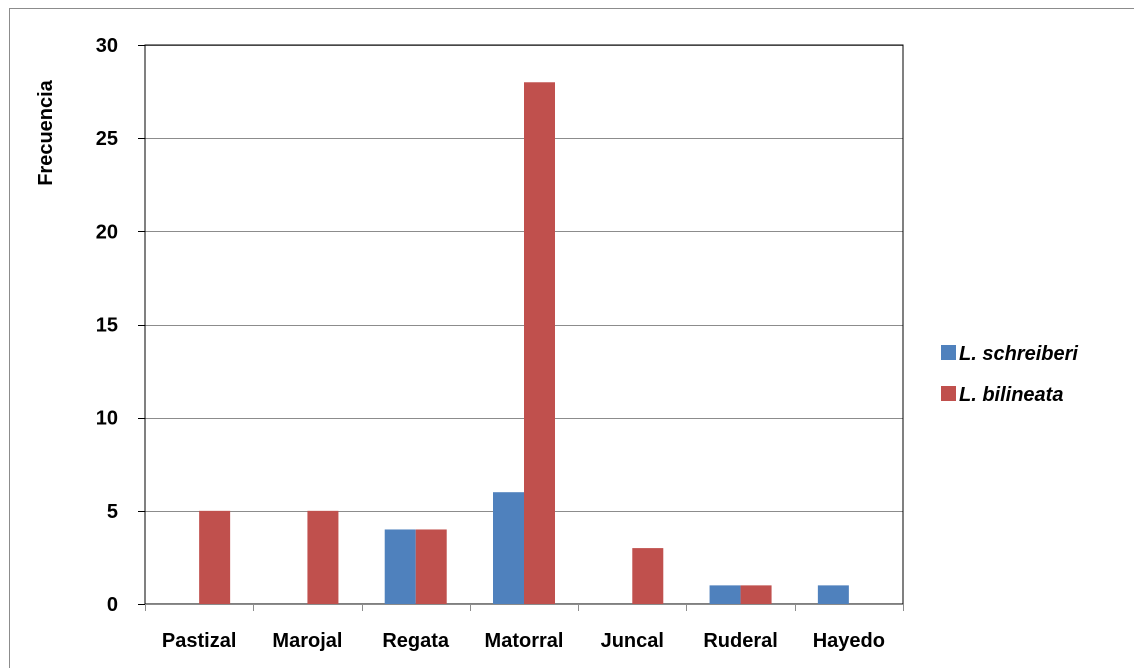 The height and width of the screenshot is (668, 1134). What do you see at coordinates (120, 325) in the screenshot?
I see `y-axis: 0 5 10 15 20 25 30` at bounding box center [120, 325].